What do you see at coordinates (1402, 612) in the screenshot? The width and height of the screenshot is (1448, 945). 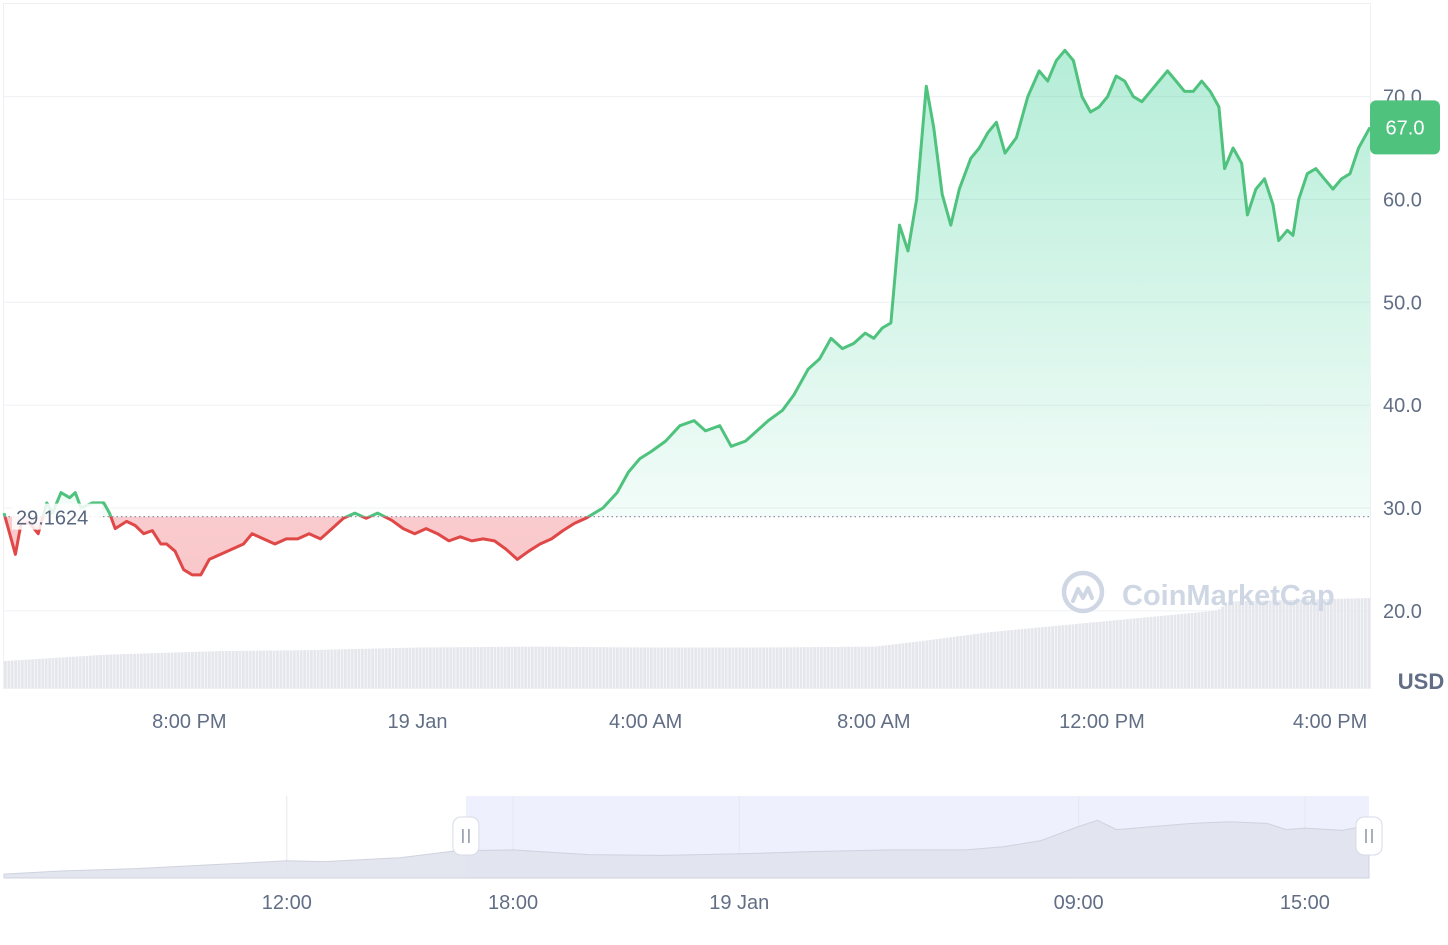 I see `y-tick-label: 20.0` at bounding box center [1402, 612].